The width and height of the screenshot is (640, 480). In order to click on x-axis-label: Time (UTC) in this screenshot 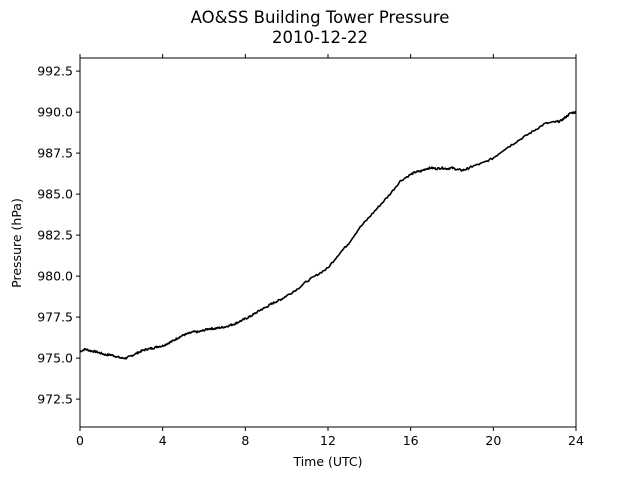, I will do `click(327, 461)`.